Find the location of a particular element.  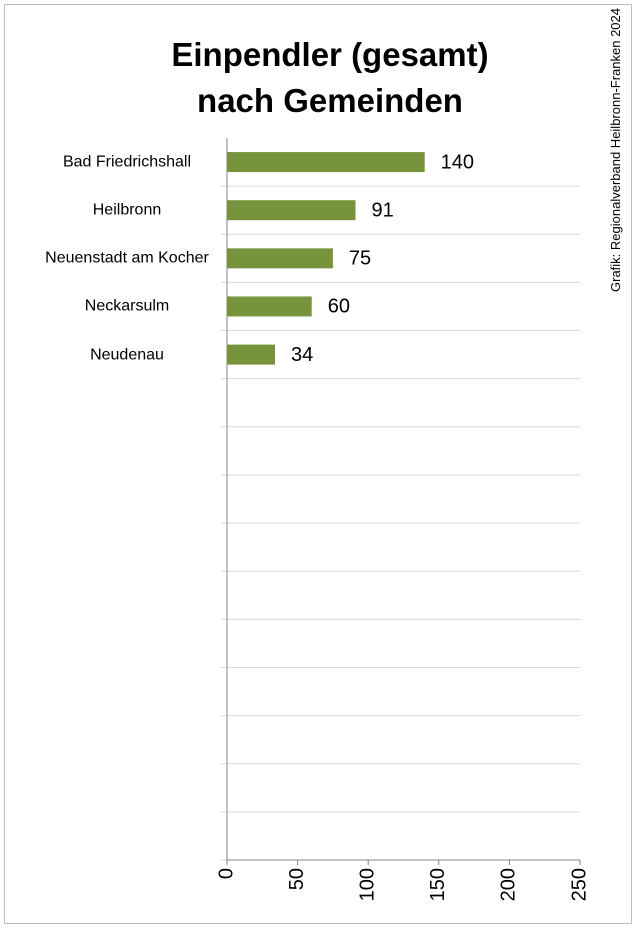

x-tick-label: 200 is located at coordinates (509, 884).